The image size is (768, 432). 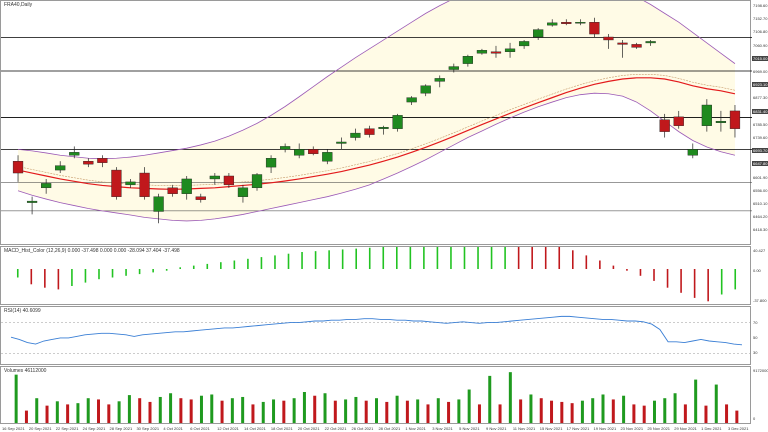 What do you see at coordinates (255, 428) in the screenshot?
I see `date-tick-label: 14 Oct 2021` at bounding box center [255, 428].